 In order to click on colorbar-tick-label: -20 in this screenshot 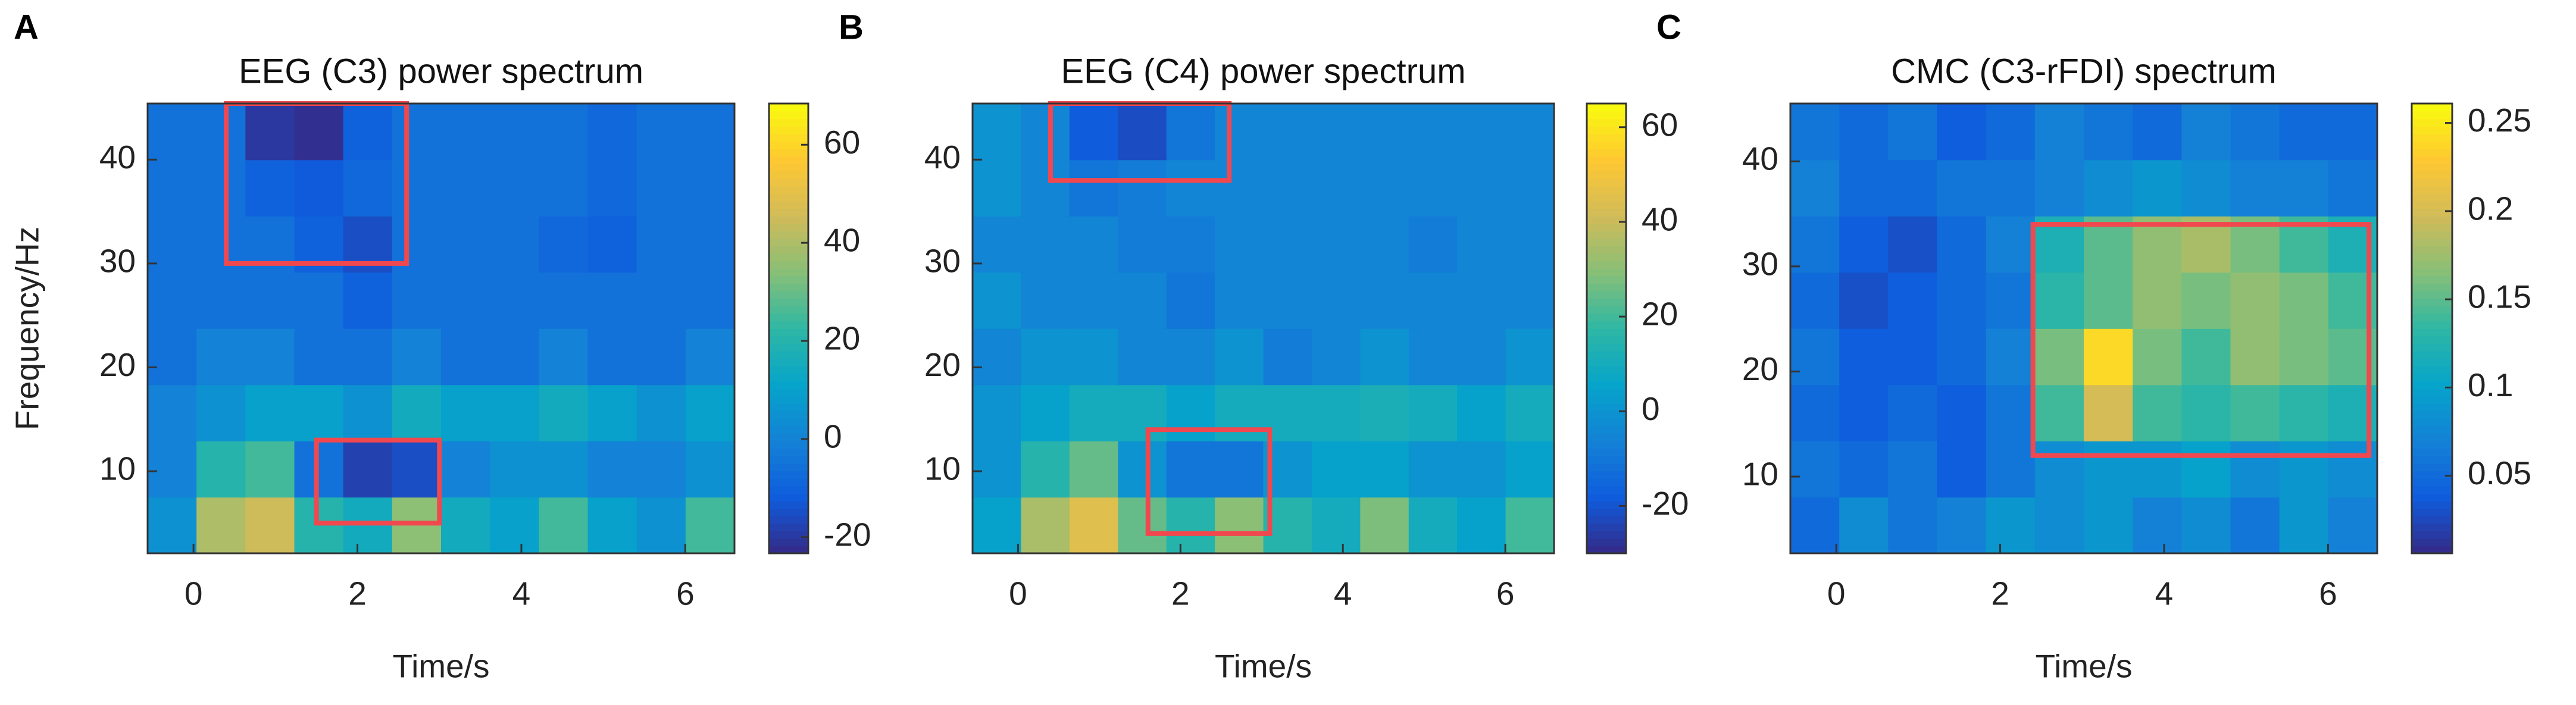, I will do `click(1665, 503)`.